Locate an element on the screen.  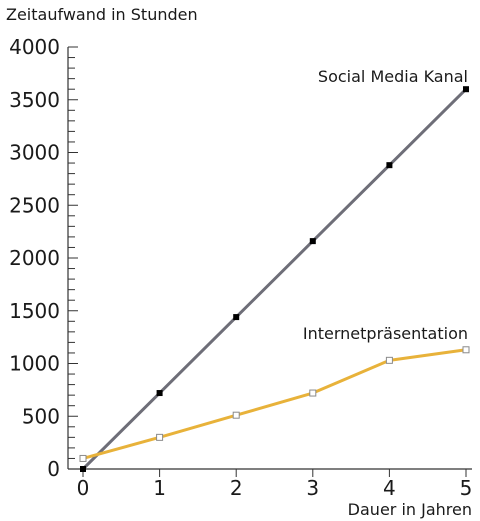
series-label: Internetpräsentation is located at coordinates (385, 333).